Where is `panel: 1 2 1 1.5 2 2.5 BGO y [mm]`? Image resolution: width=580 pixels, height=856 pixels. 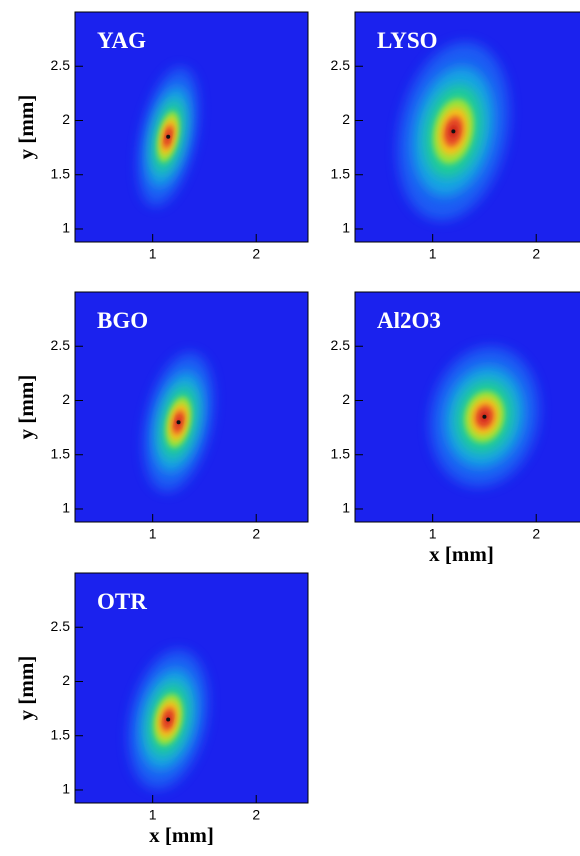 panel: 1 2 1 1.5 2 2.5 BGO y [mm] is located at coordinates (161, 416).